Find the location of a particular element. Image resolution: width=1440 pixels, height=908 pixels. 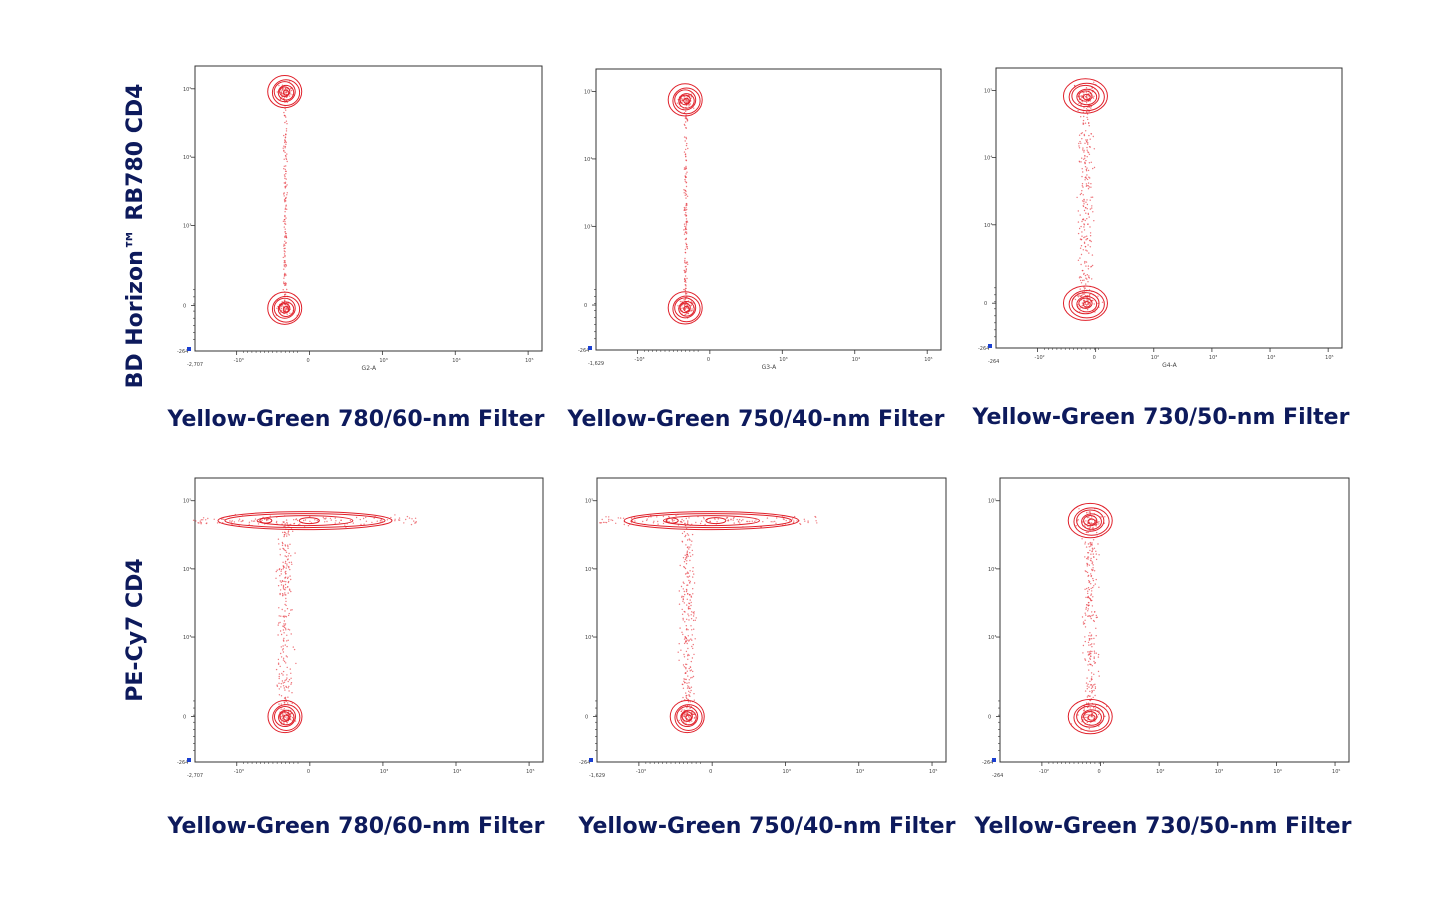

x-tick-label: -10³ is located at coordinates (239, 772).